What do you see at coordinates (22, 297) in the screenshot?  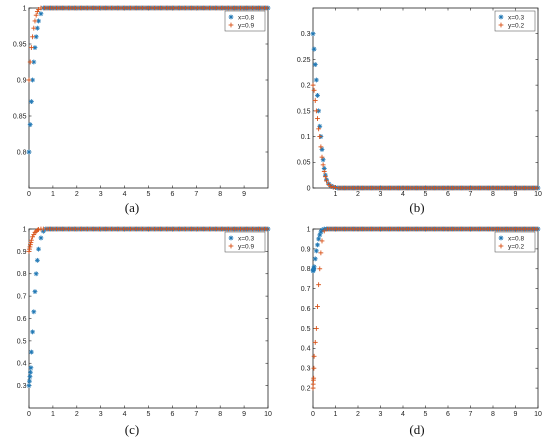 I see `y-tick-label: 0.7` at bounding box center [22, 297].